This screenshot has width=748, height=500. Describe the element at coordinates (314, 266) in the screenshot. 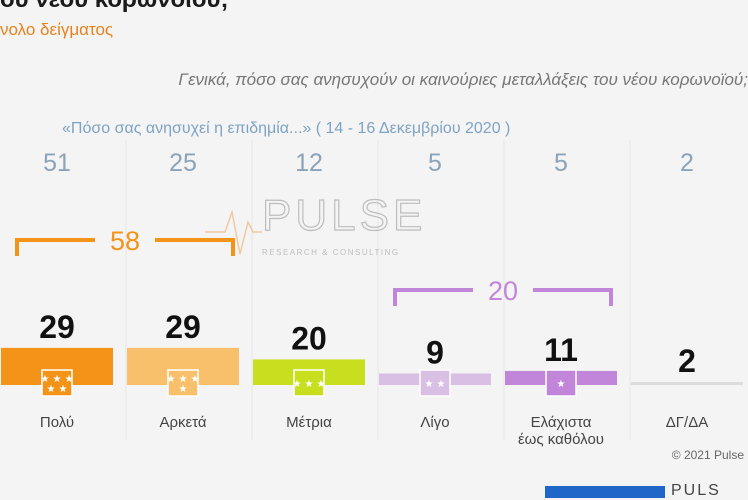

I see `group-brackets: 58 20` at that location.